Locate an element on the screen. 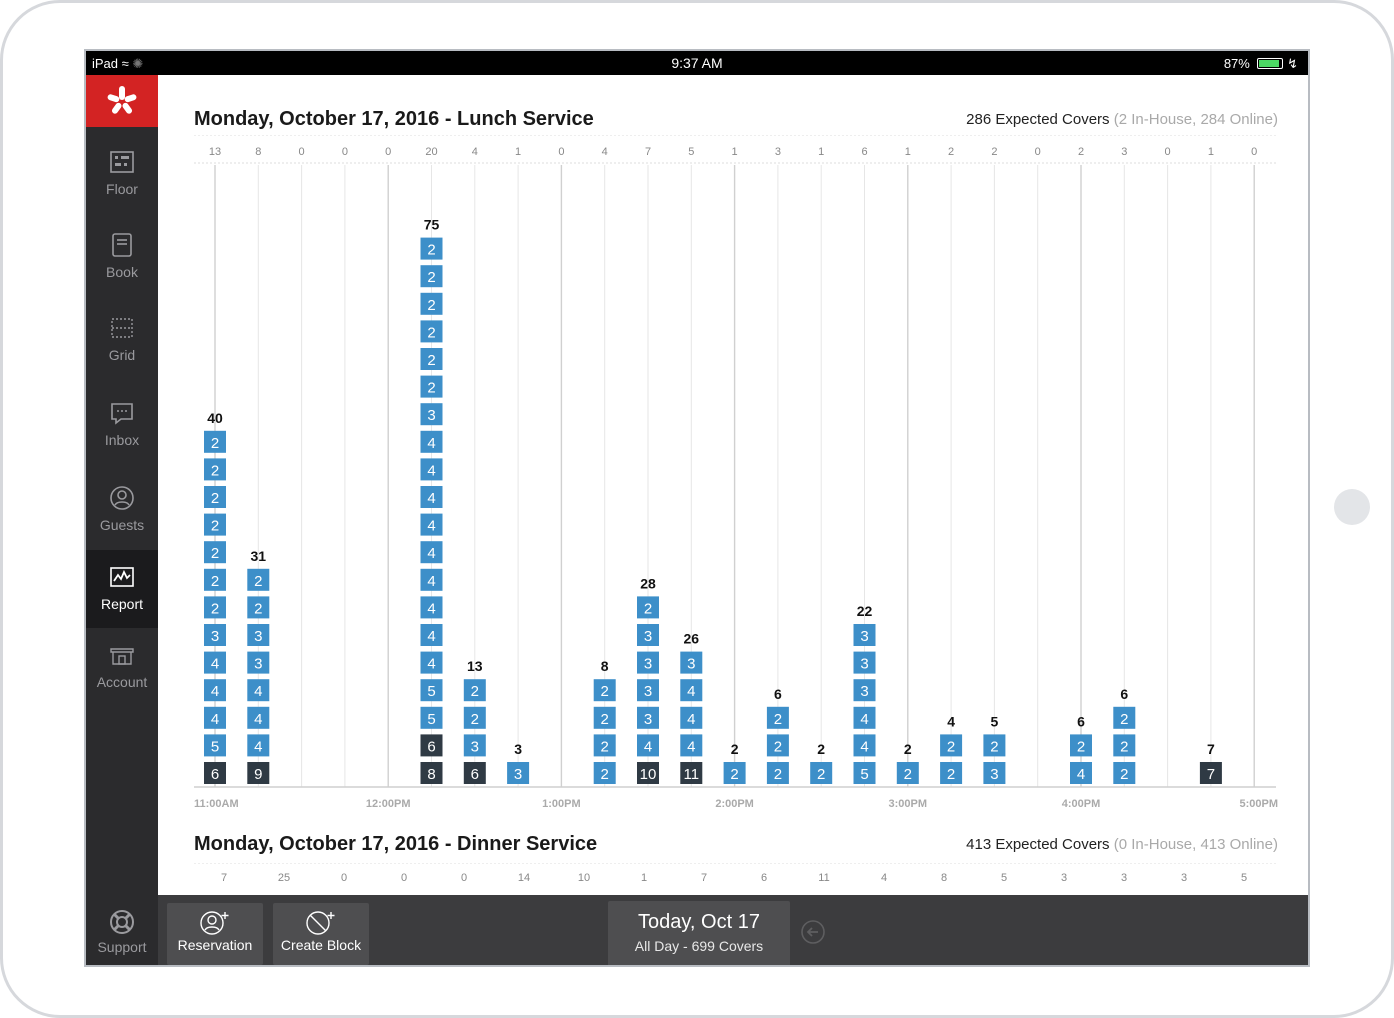 The width and height of the screenshot is (1394, 1018). yelp-logo is located at coordinates (122, 101).